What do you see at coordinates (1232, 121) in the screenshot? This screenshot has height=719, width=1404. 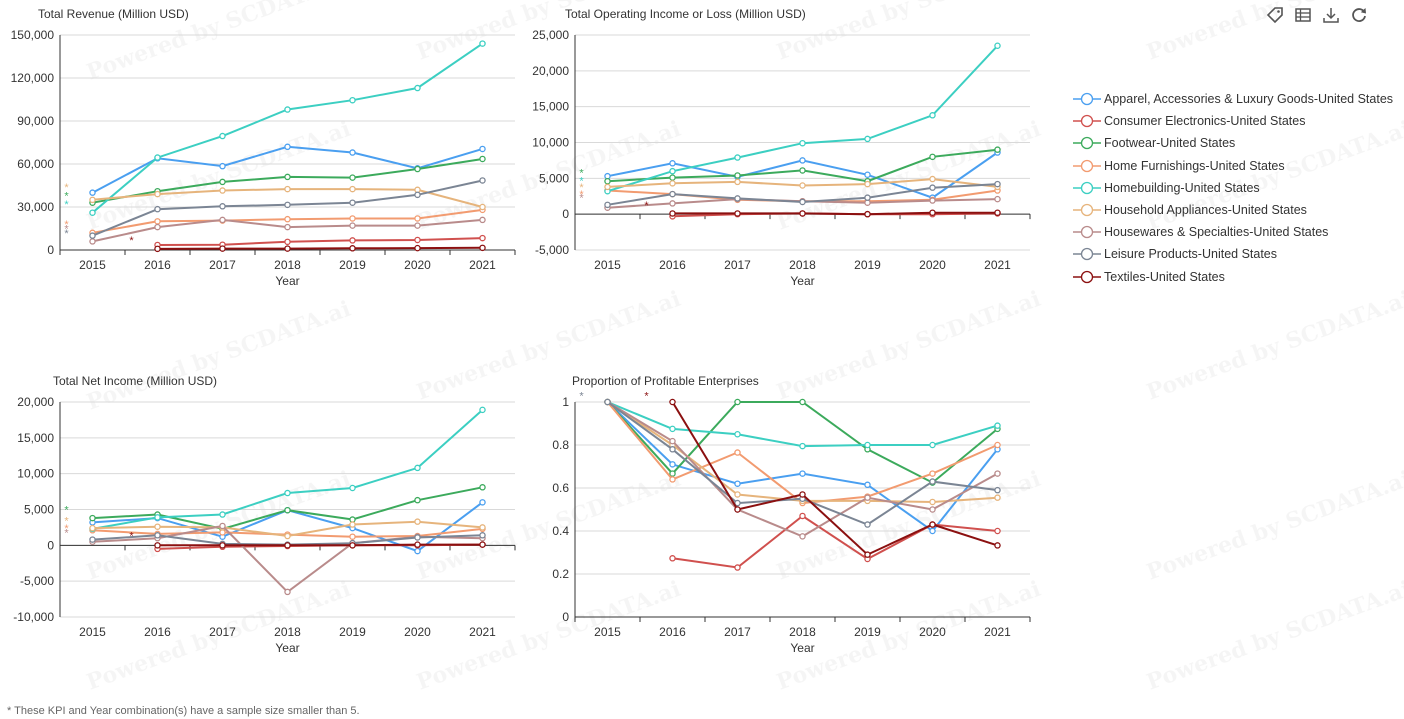 I see `legend-item: Consumer Electronics-United States` at bounding box center [1232, 121].